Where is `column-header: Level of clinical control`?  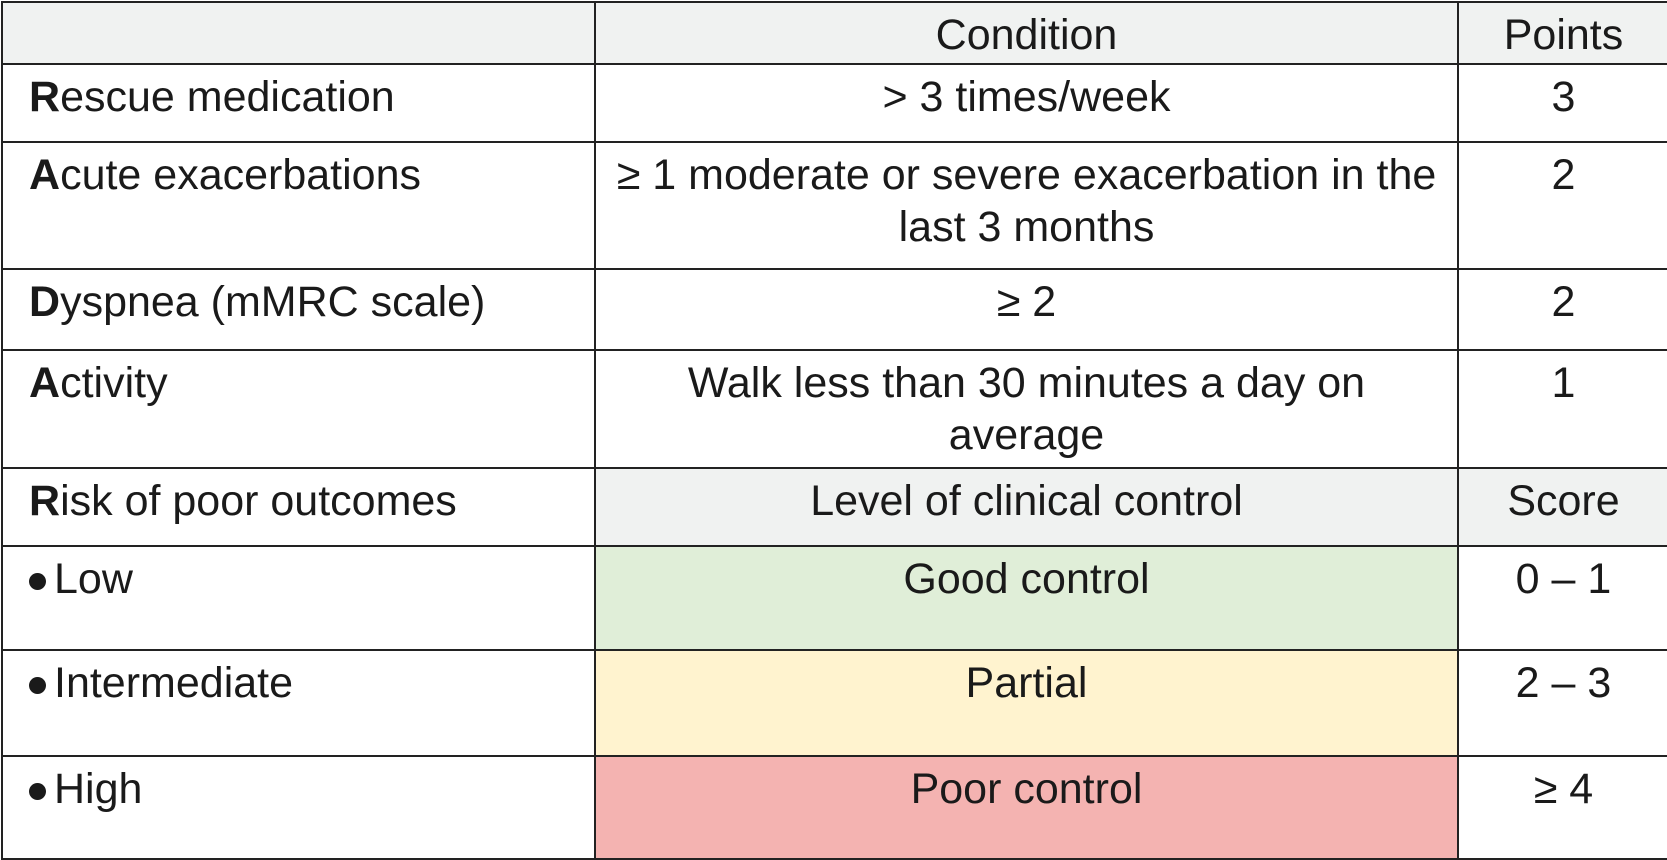 column-header: Level of clinical control is located at coordinates (1026, 507).